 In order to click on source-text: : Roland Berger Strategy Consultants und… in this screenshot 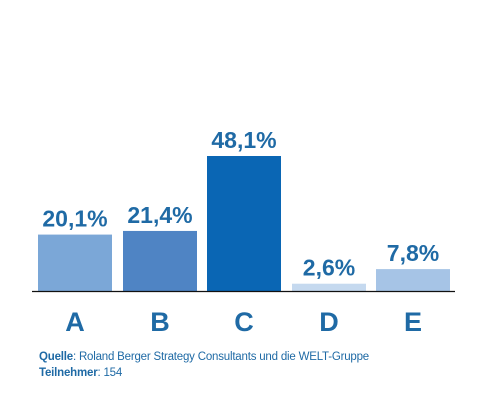, I will do `click(221, 357)`.